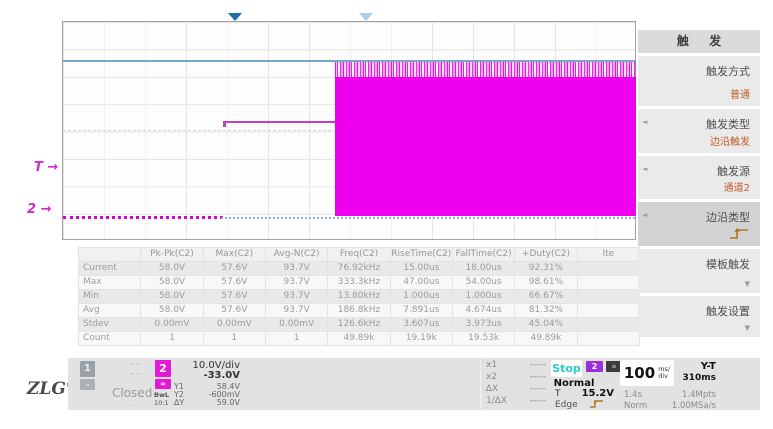 The image size is (773, 429). I want to click on menu-item-label: 触发设置, so click(728, 311).